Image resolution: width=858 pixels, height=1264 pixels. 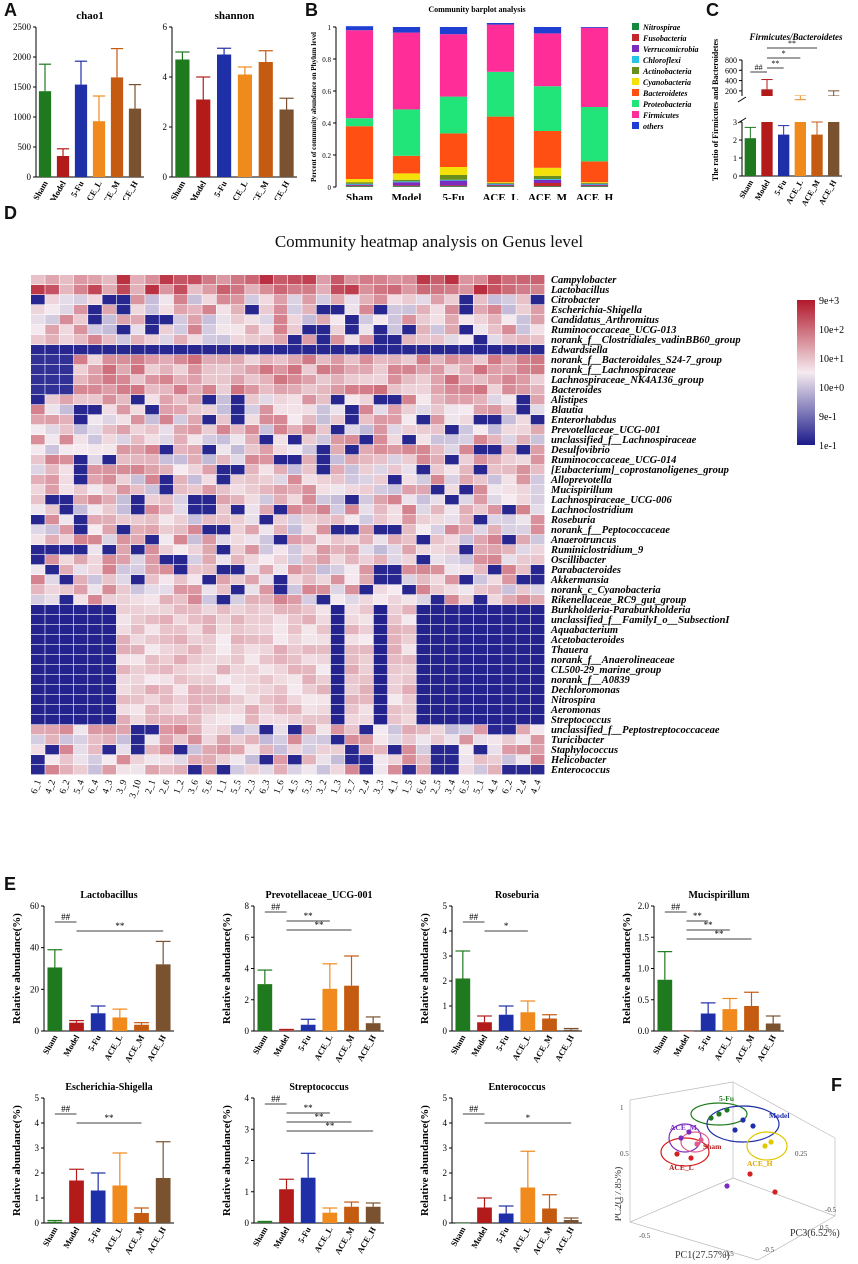 I want to click on bar-Sham, so click(x=265, y=1007).